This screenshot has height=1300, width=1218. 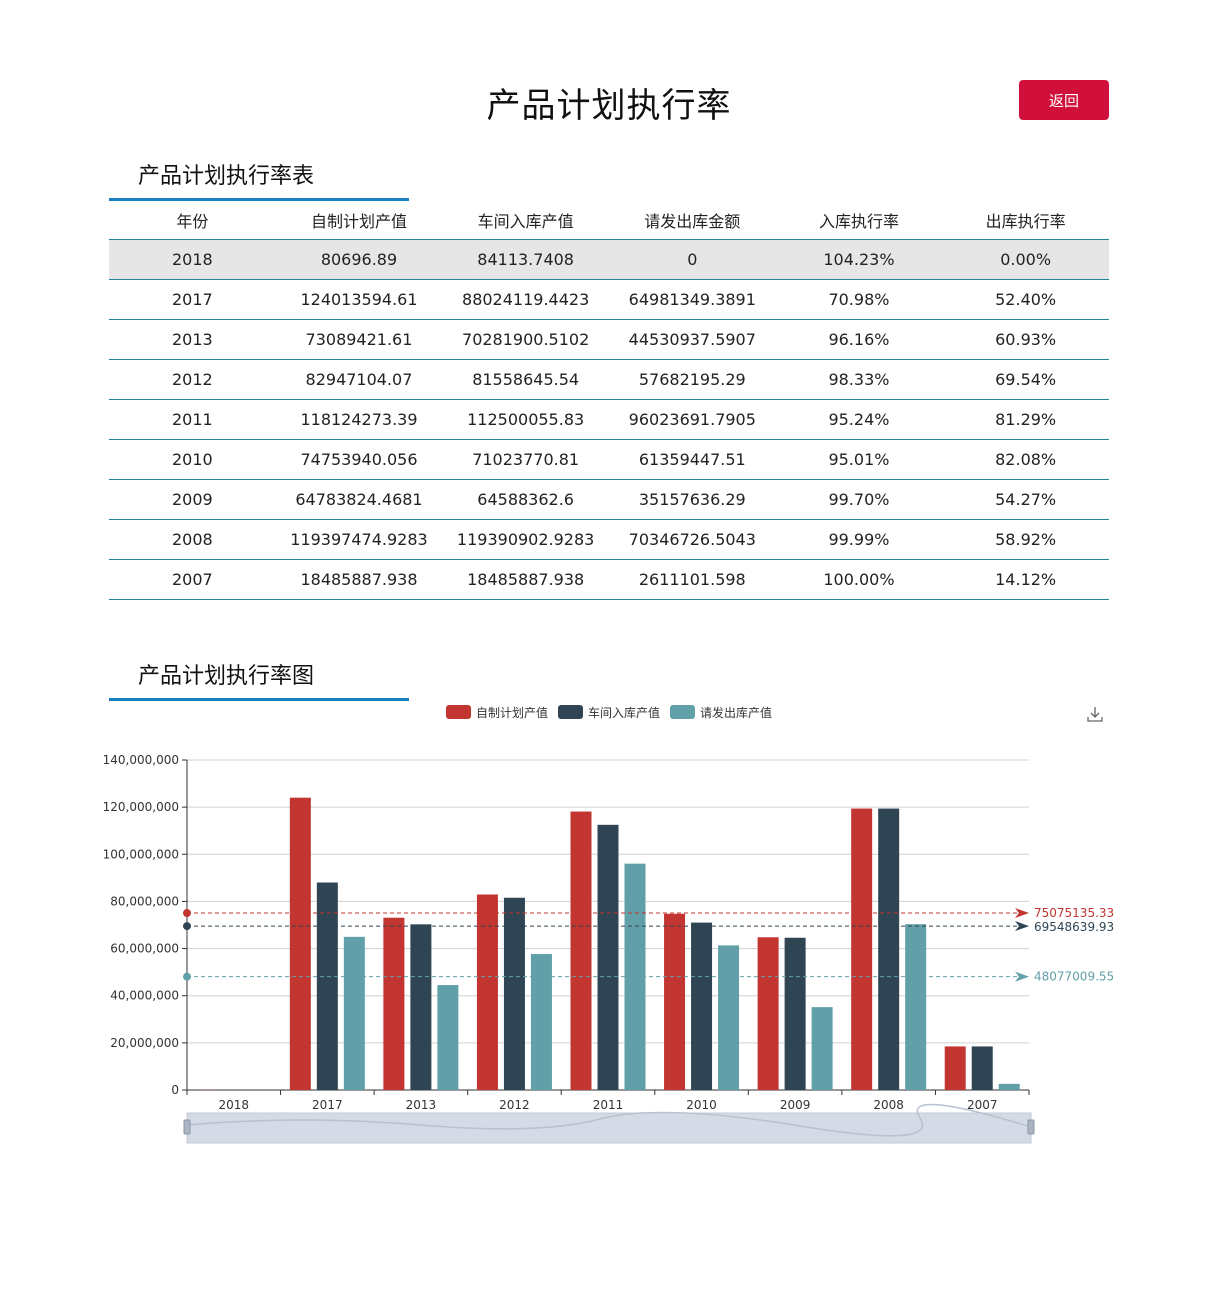 What do you see at coordinates (692, 579) in the screenshot?
I see `table-cell: 2611101.598` at bounding box center [692, 579].